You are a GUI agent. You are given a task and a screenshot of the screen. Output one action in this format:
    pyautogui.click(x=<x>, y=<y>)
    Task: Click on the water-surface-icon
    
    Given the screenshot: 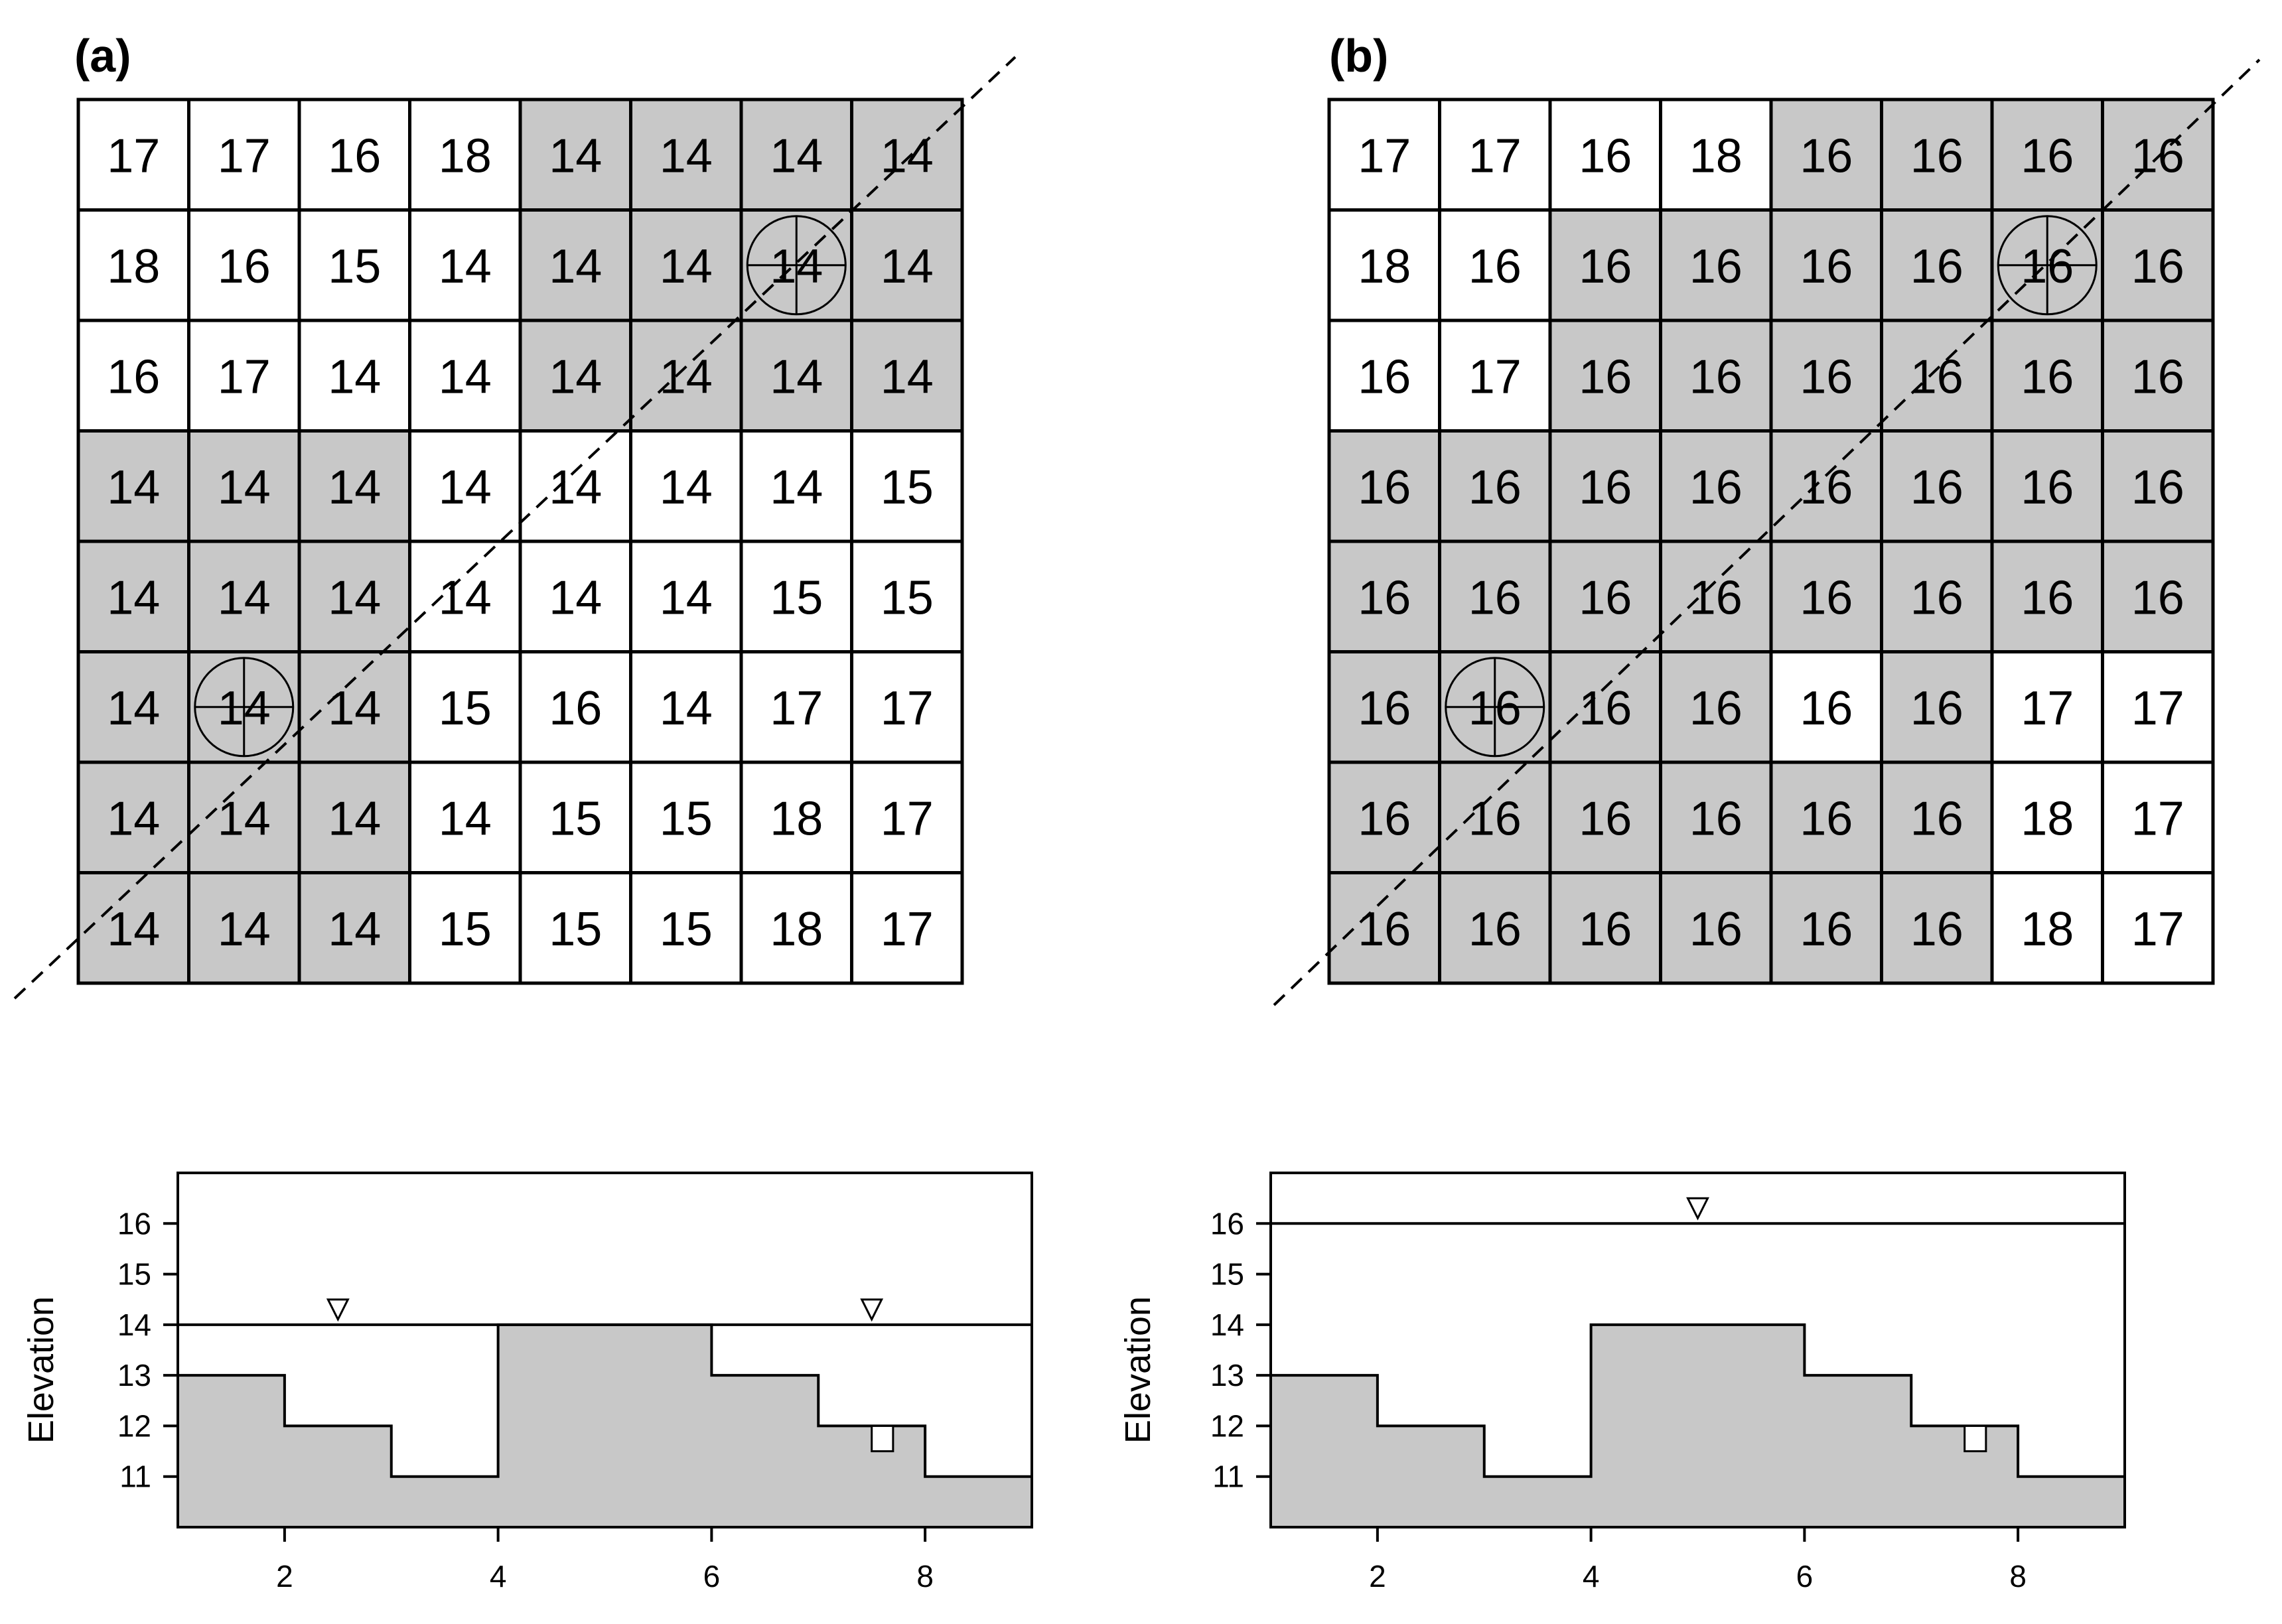 What is the action you would take?
    pyautogui.click(x=872, y=1310)
    